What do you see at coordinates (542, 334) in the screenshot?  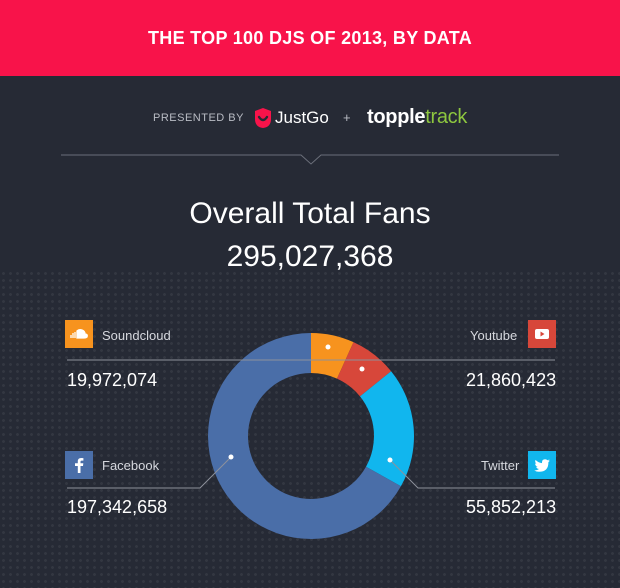 I see `youtube-icon` at bounding box center [542, 334].